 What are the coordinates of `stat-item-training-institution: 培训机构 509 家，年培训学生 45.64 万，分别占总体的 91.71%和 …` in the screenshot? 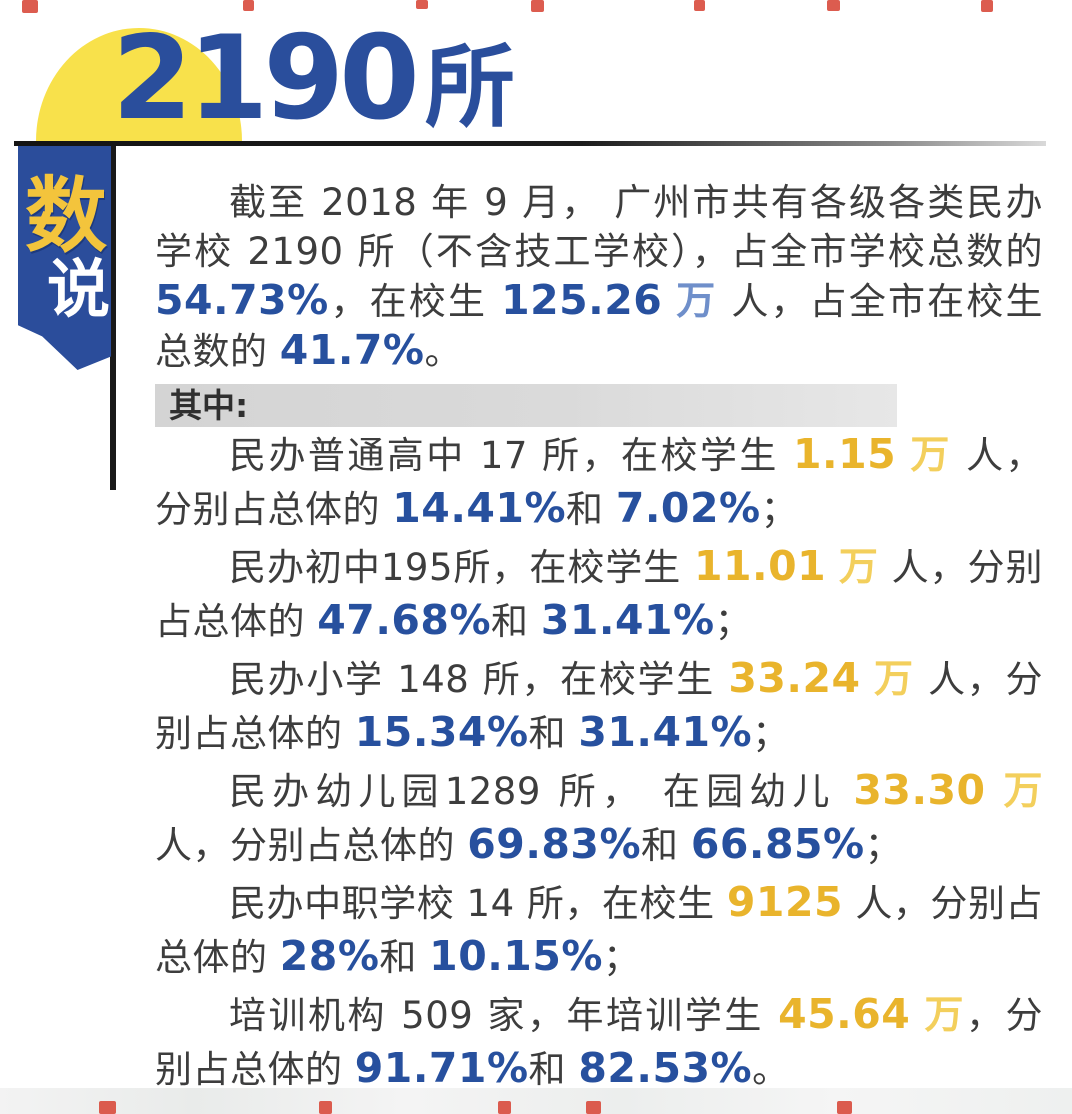 It's located at (599, 1041).